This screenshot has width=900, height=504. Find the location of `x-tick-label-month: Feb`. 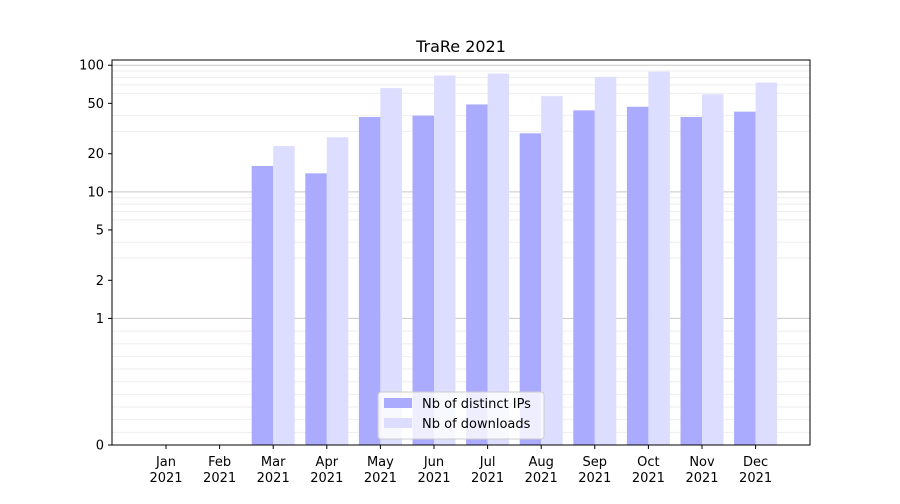

x-tick-label-month: Feb is located at coordinates (219, 462).